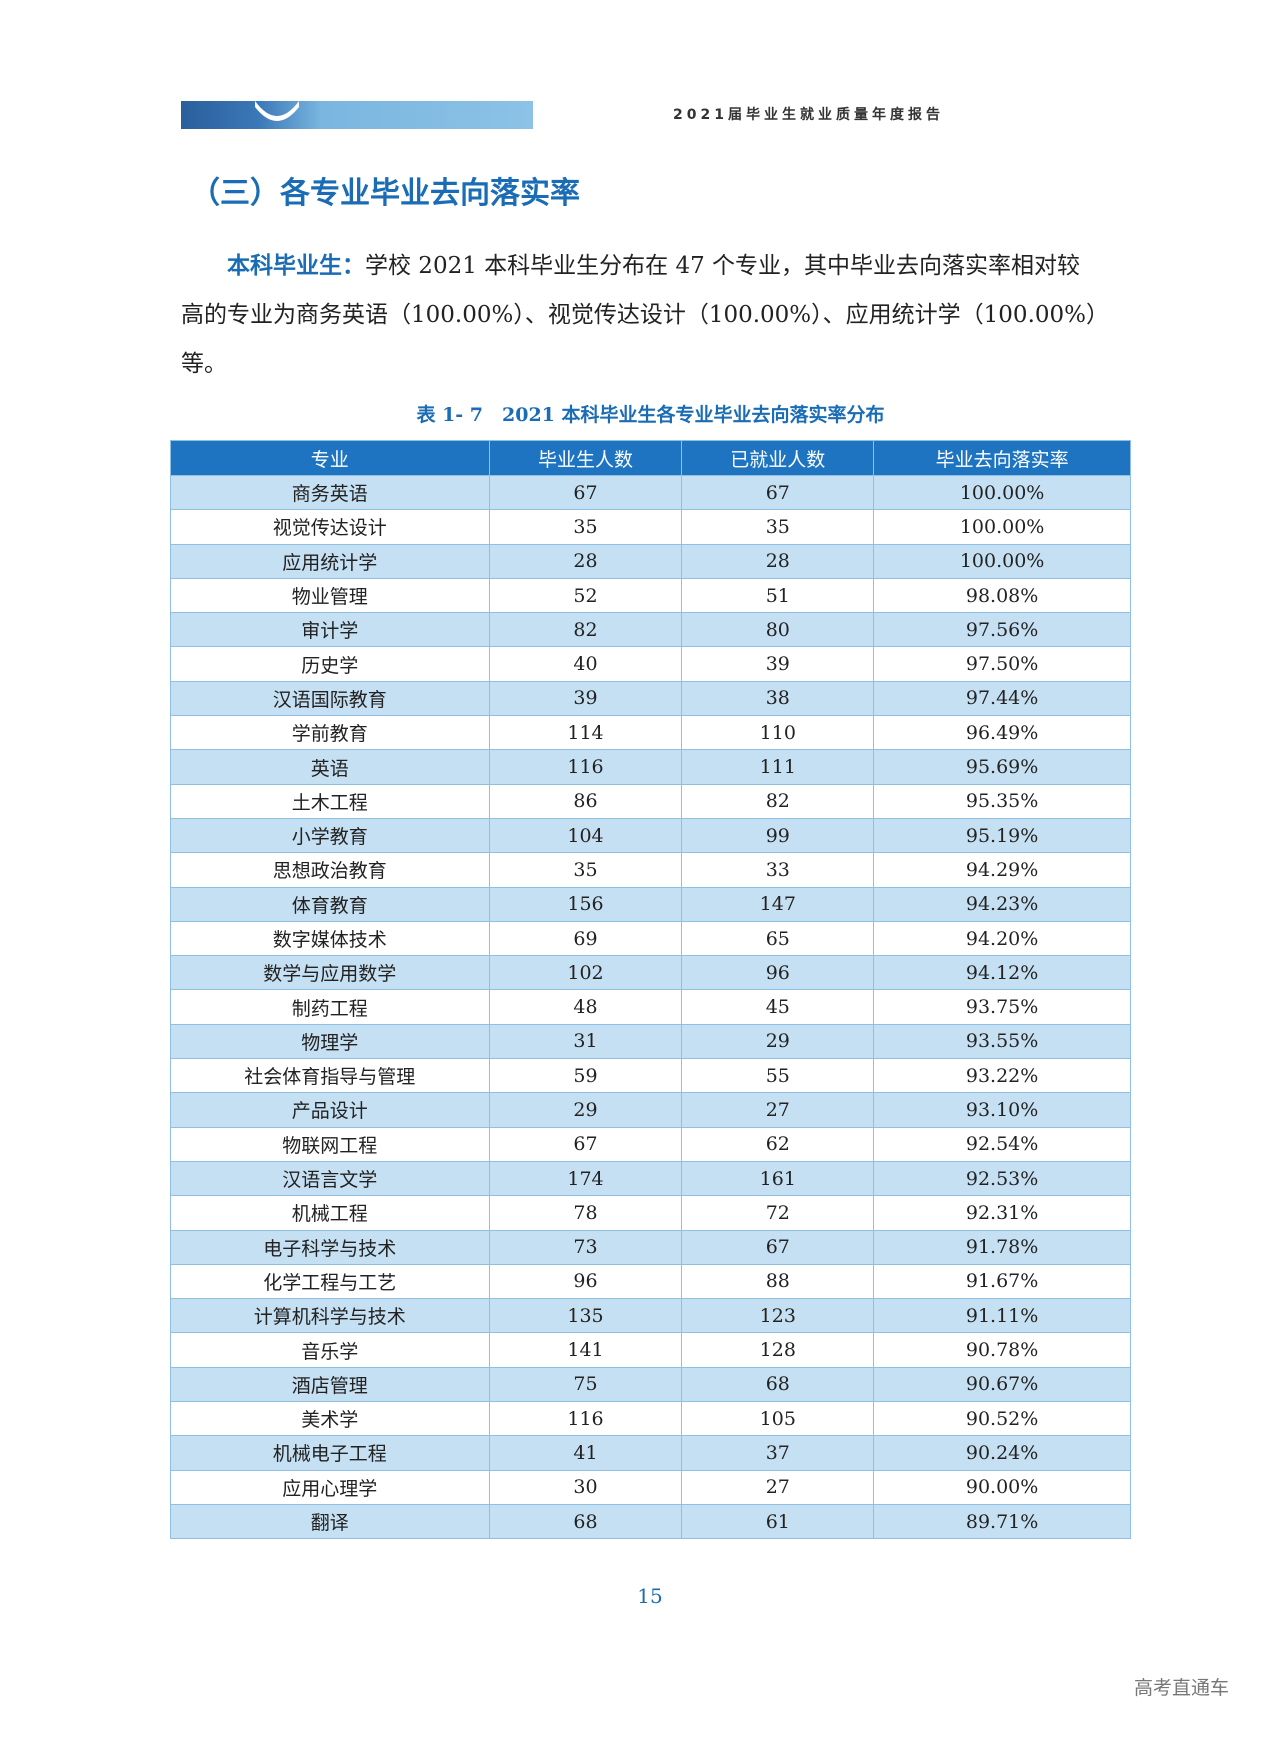 The image size is (1280, 1737). Describe the element at coordinates (808, 115) in the screenshot. I see `header-title: 2021届毕业生就业质量年度报告` at that location.